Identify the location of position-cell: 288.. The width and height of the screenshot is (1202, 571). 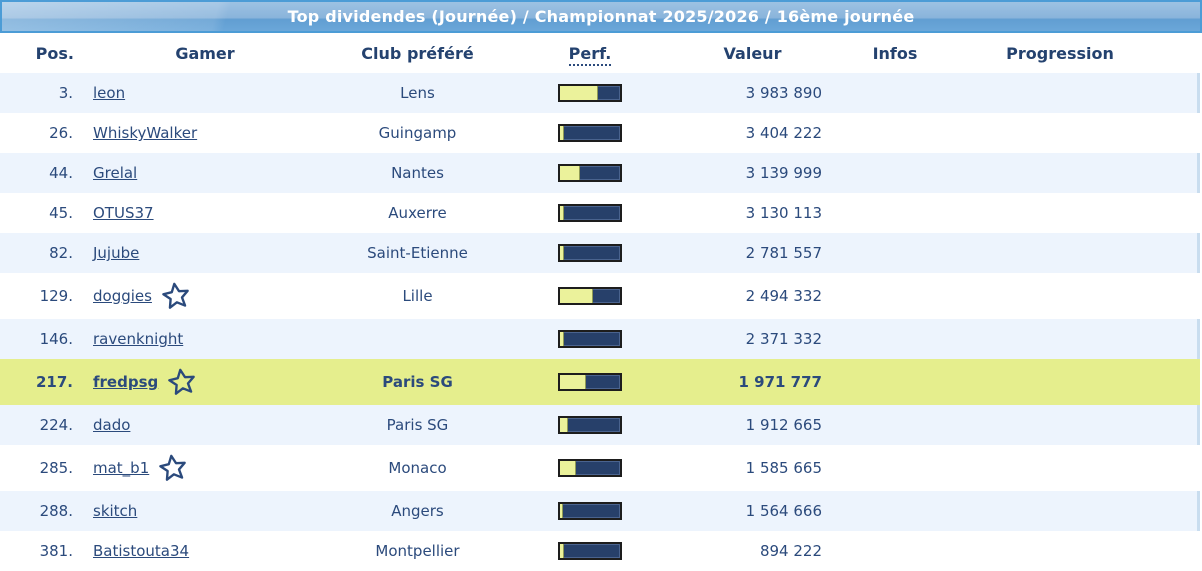
(56, 511).